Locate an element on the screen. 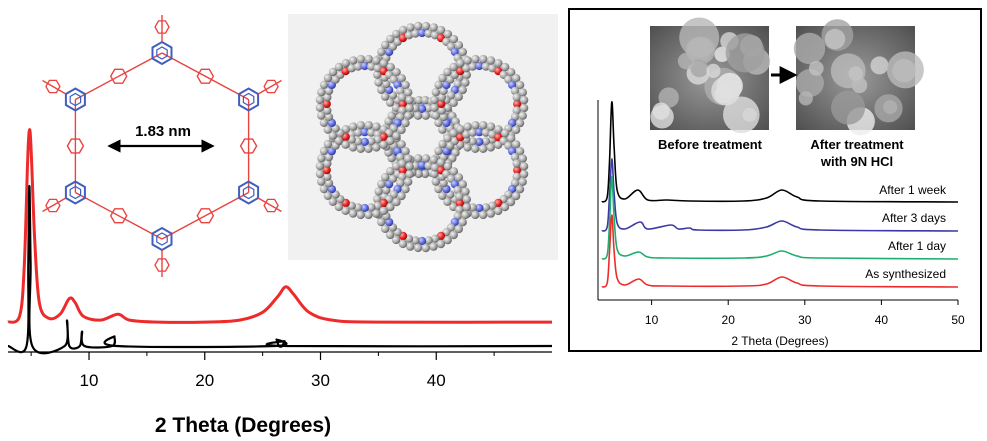  outer-phenyl-ring is located at coordinates (271, 205).